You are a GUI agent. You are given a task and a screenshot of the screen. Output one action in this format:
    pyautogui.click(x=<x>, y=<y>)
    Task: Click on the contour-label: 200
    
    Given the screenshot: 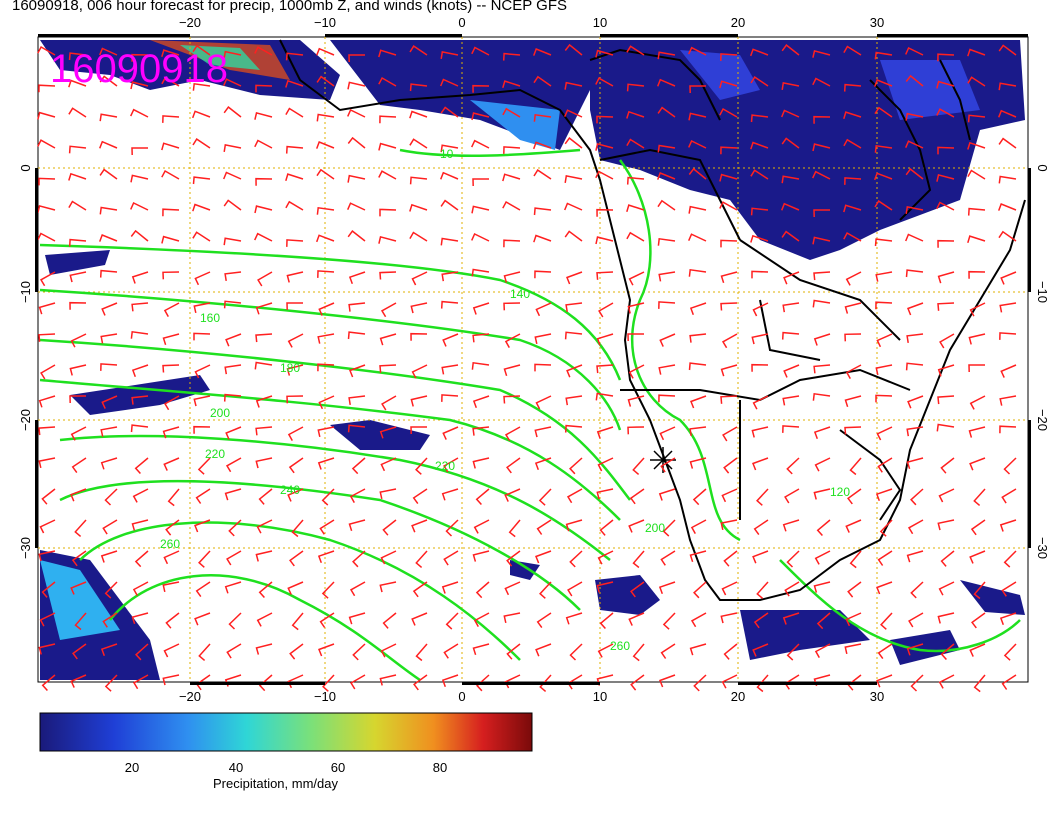 What is the action you would take?
    pyautogui.click(x=655, y=528)
    